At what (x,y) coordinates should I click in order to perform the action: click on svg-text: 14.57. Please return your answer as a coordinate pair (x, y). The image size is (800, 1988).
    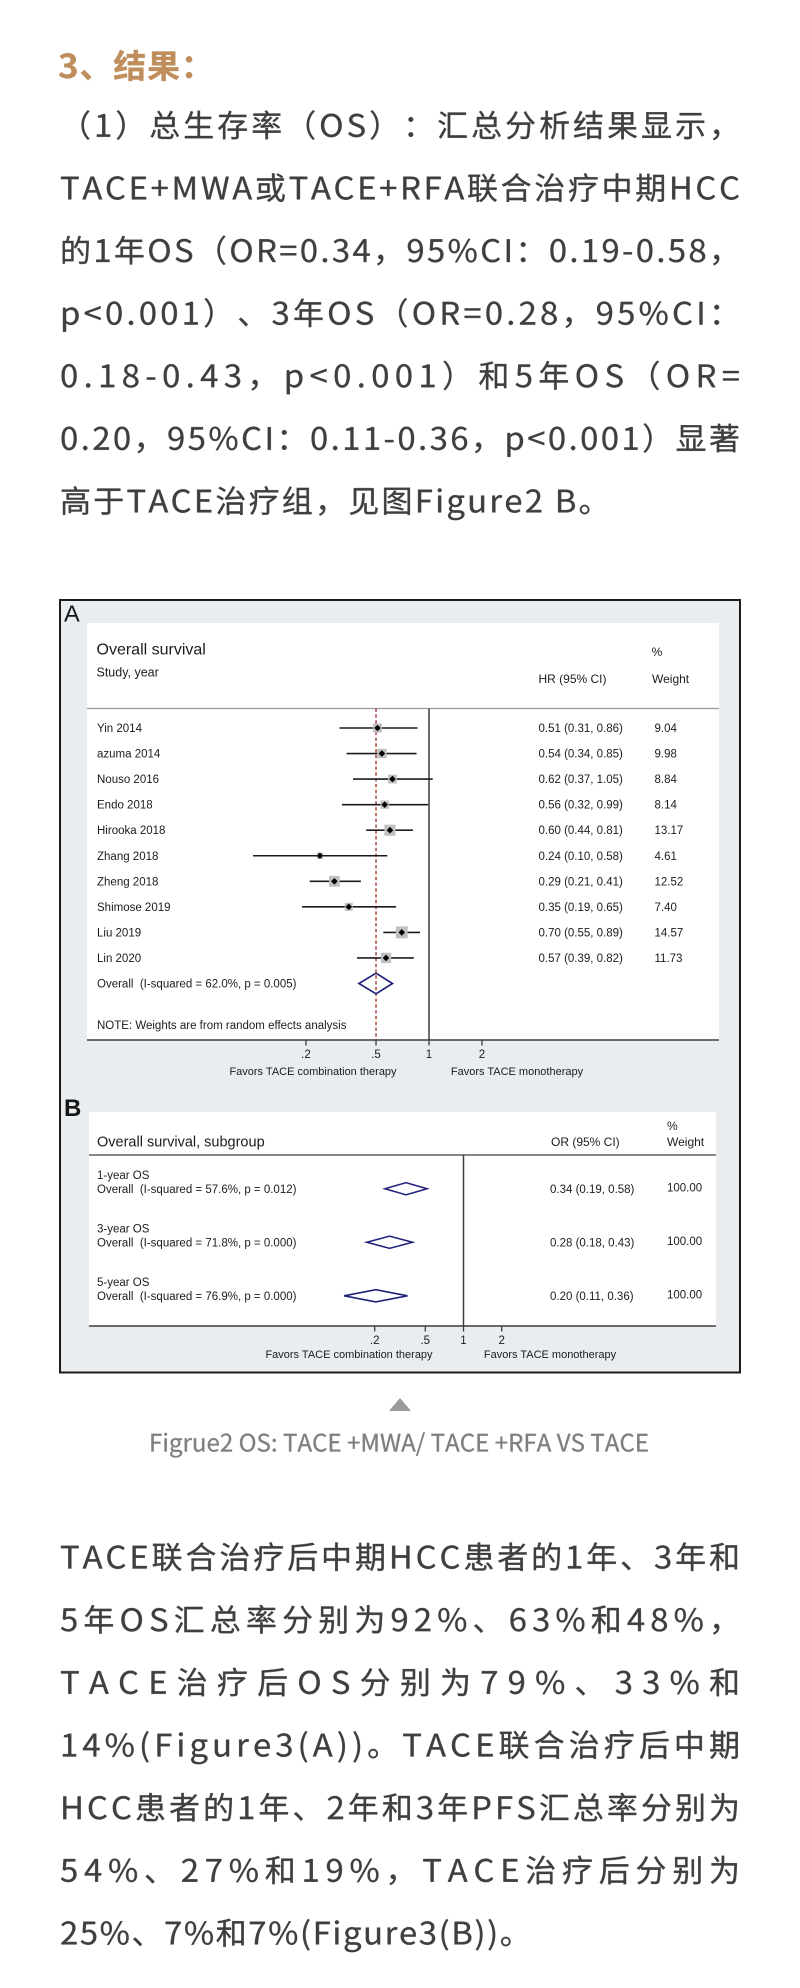
    Looking at the image, I should click on (669, 933).